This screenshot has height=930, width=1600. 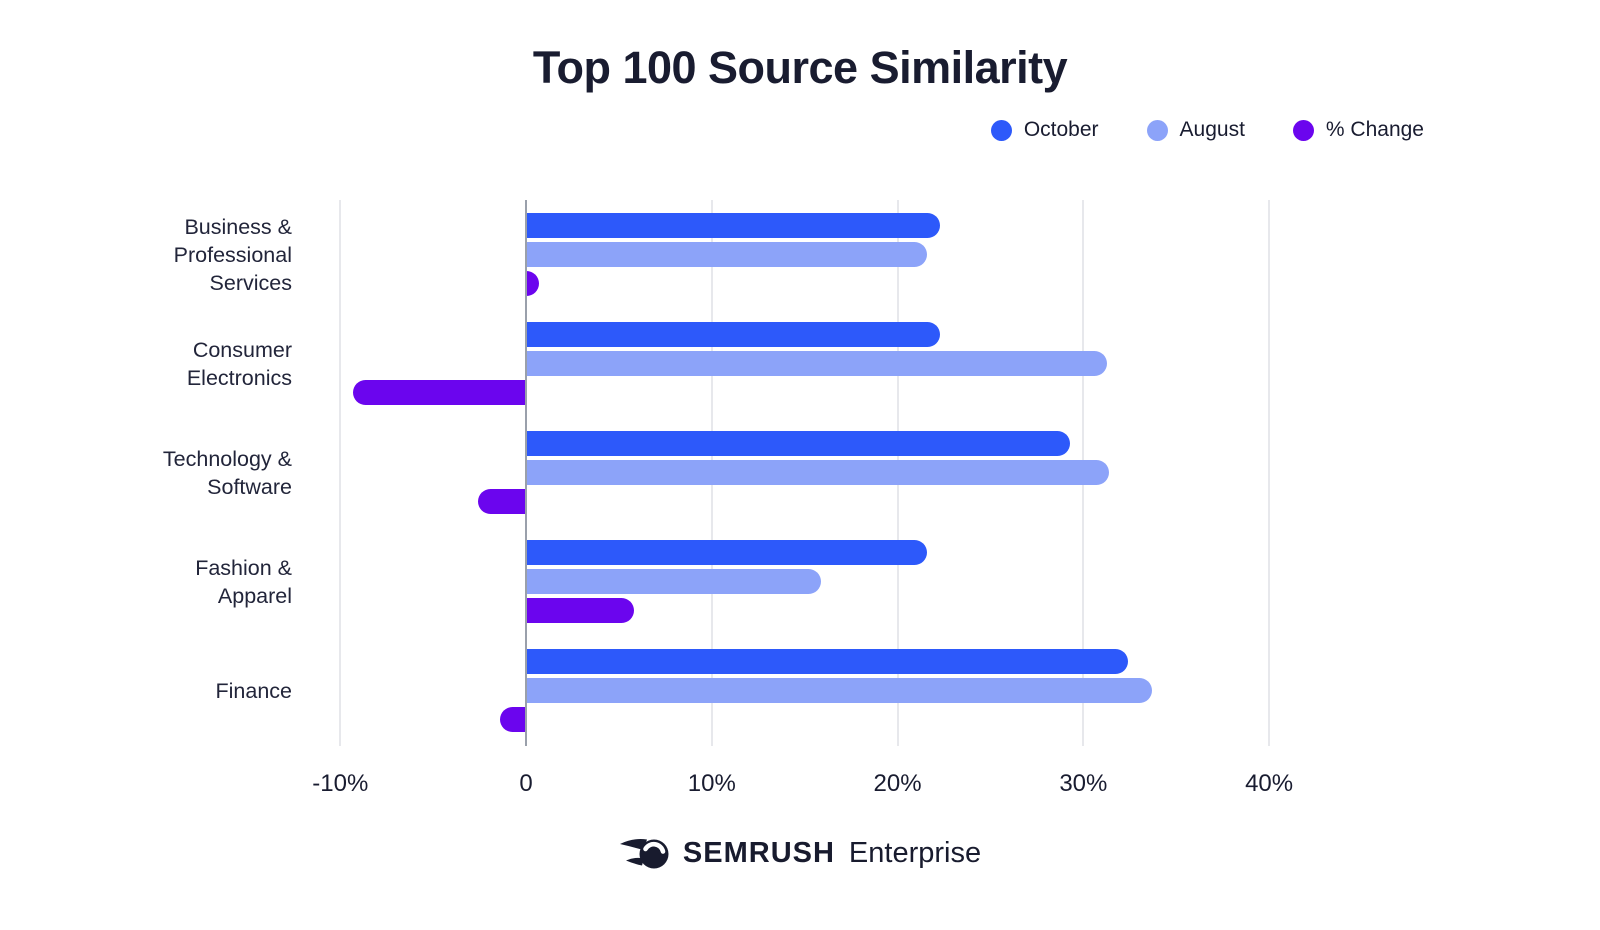 I want to click on category-label: Technology & Software, so click(x=227, y=472).